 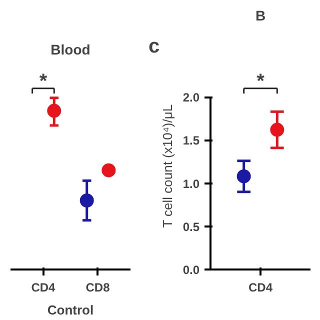 What do you see at coordinates (70, 310) in the screenshot?
I see `x-axis-title: Control` at bounding box center [70, 310].